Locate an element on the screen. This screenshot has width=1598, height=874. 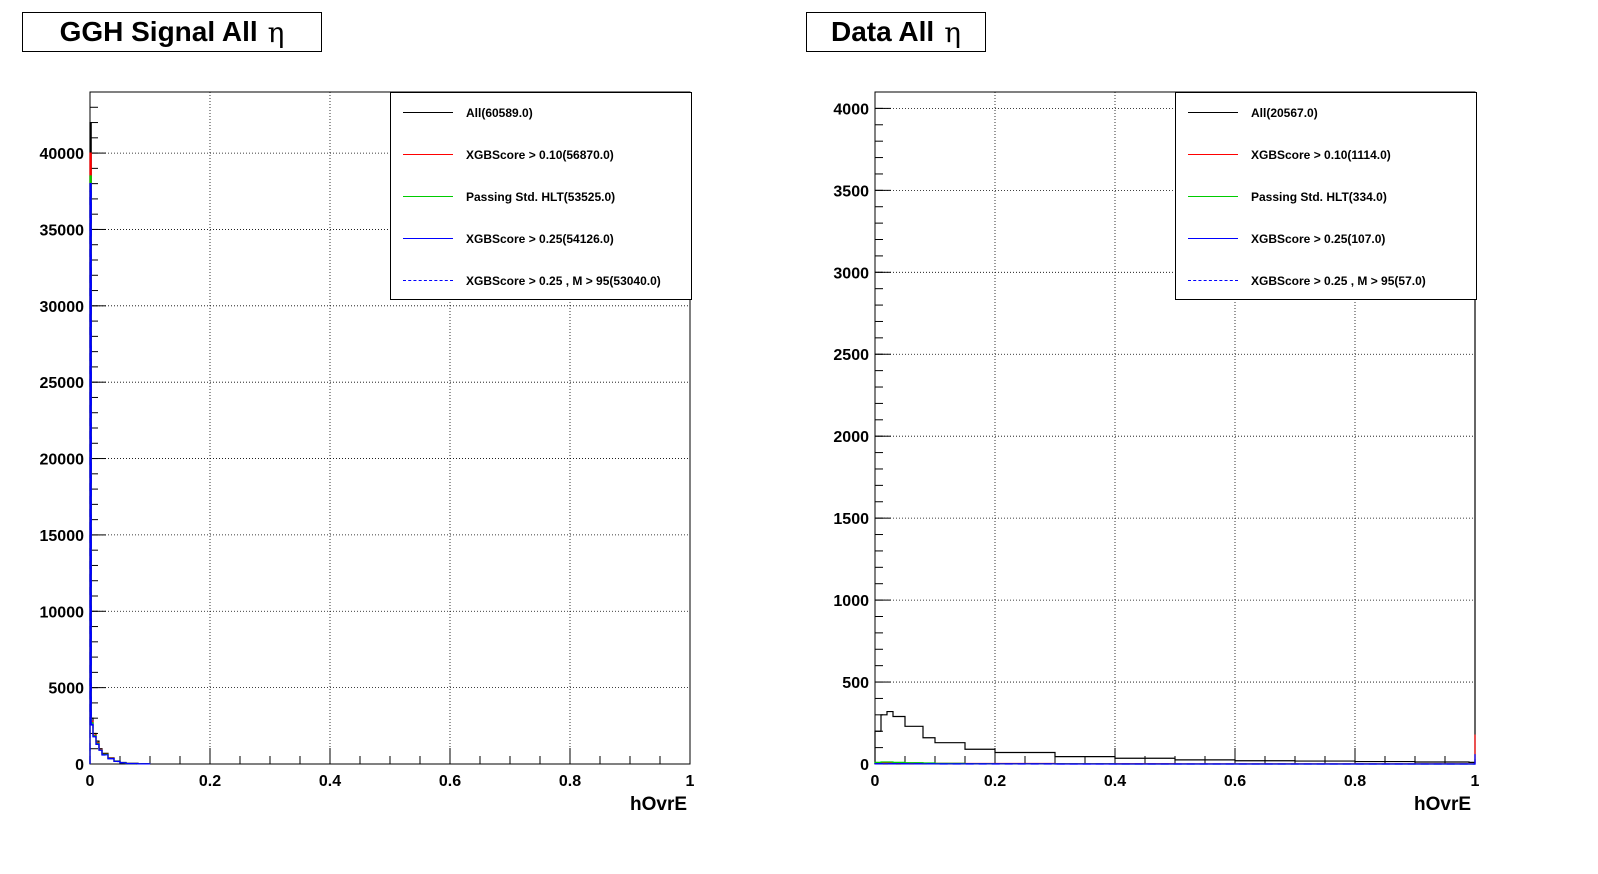
y-tick-label: 3500 is located at coordinates (851, 191).